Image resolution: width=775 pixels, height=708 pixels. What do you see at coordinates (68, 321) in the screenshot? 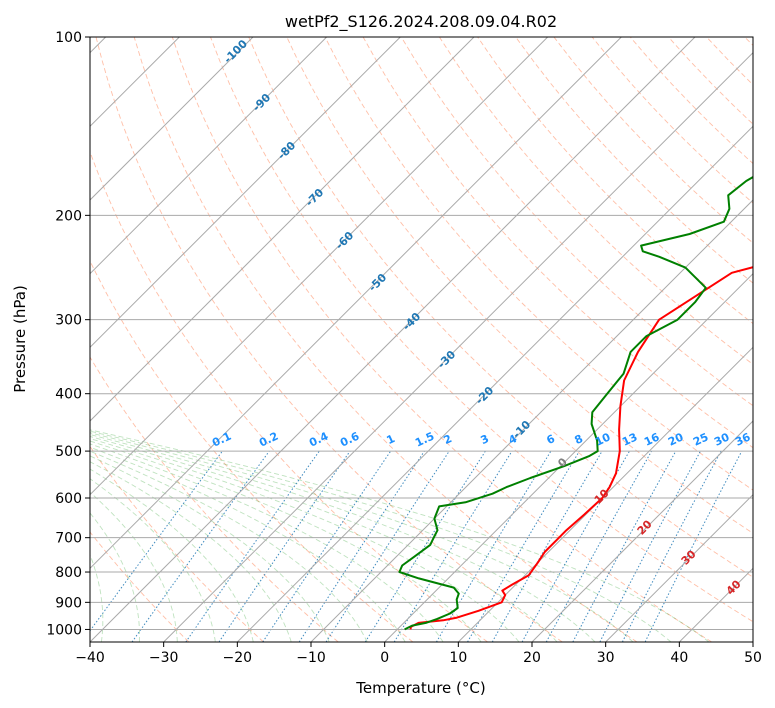
I see `y-tick-label: 300` at bounding box center [68, 321].